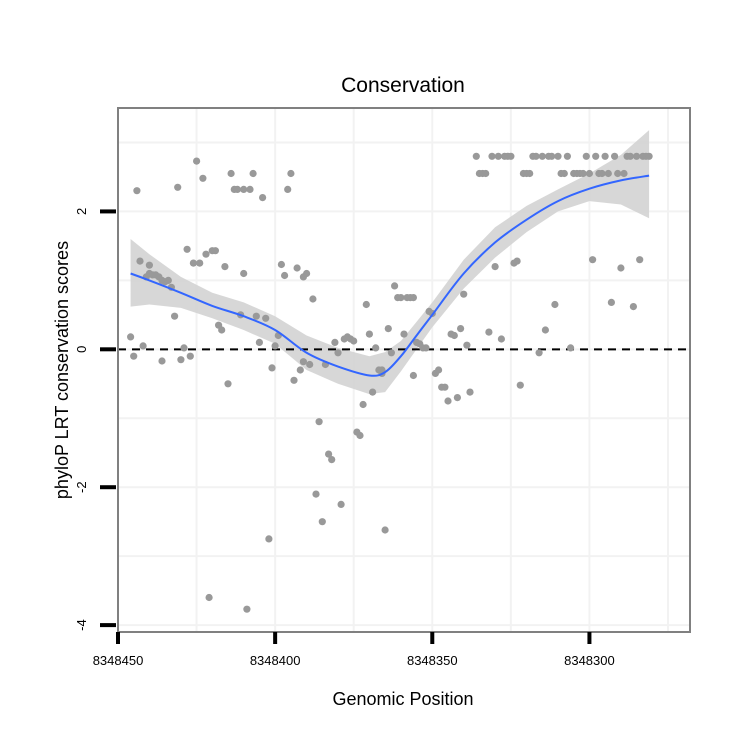  I want to click on y-tick-label: -4, so click(81, 625).